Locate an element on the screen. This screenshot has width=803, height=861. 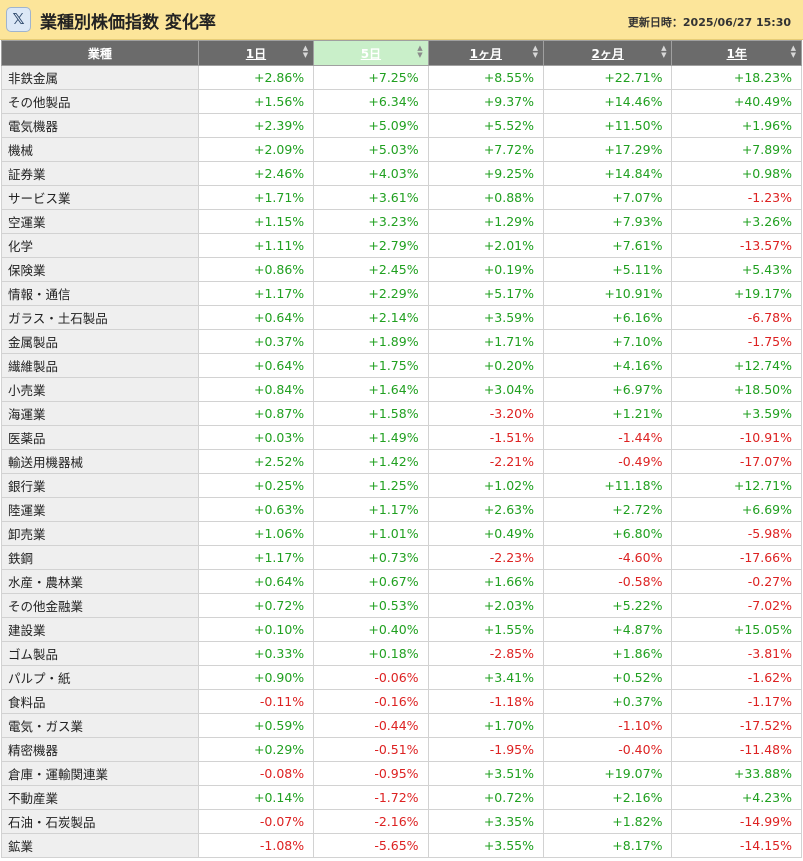
table-row: 鉱業 -1.08% -5.65% +3.55% +8.17% -14.15% is located at coordinates (401, 845).